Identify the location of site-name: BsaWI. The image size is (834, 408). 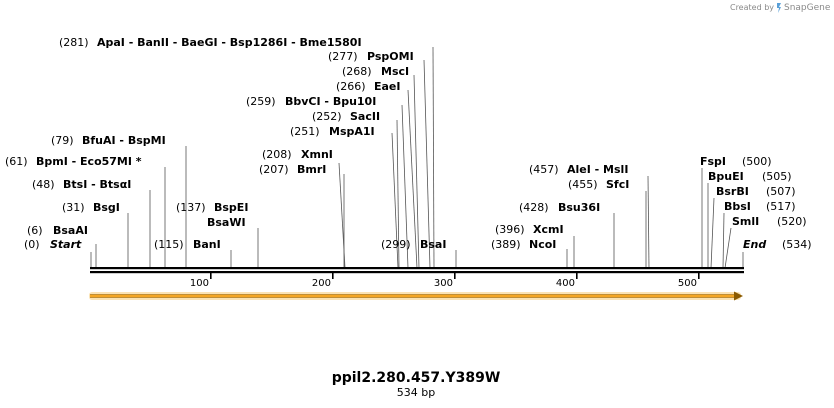
(226, 222).